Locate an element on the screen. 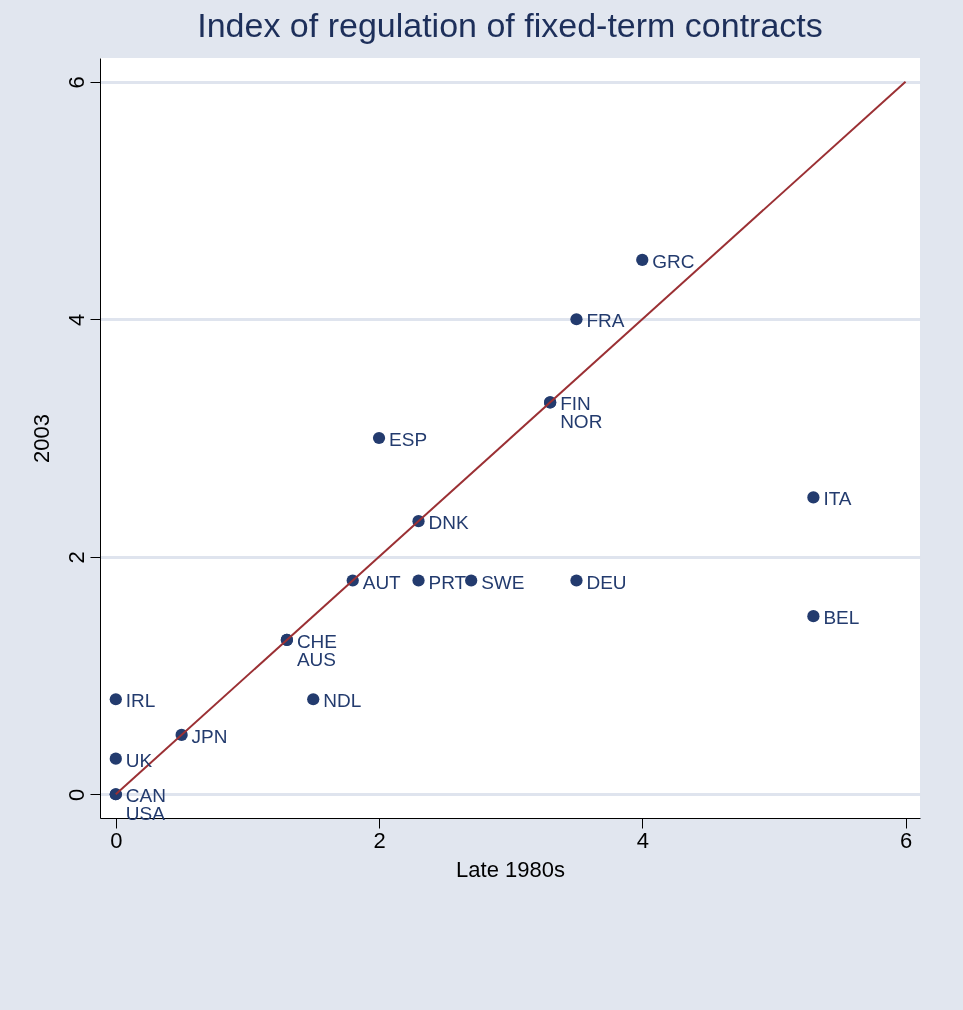 The height and width of the screenshot is (1010, 963). annotation: IRL is located at coordinates (140, 701).